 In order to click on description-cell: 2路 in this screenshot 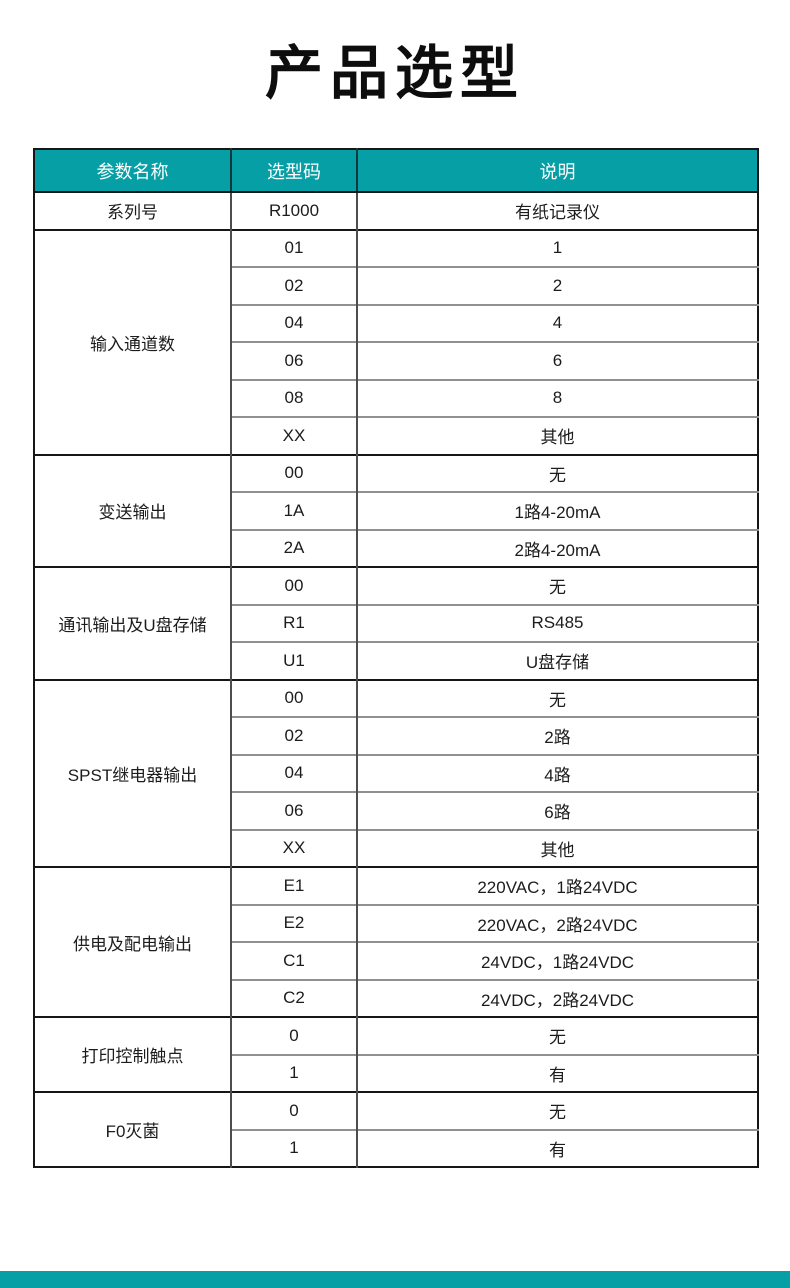, I will do `click(557, 735)`.